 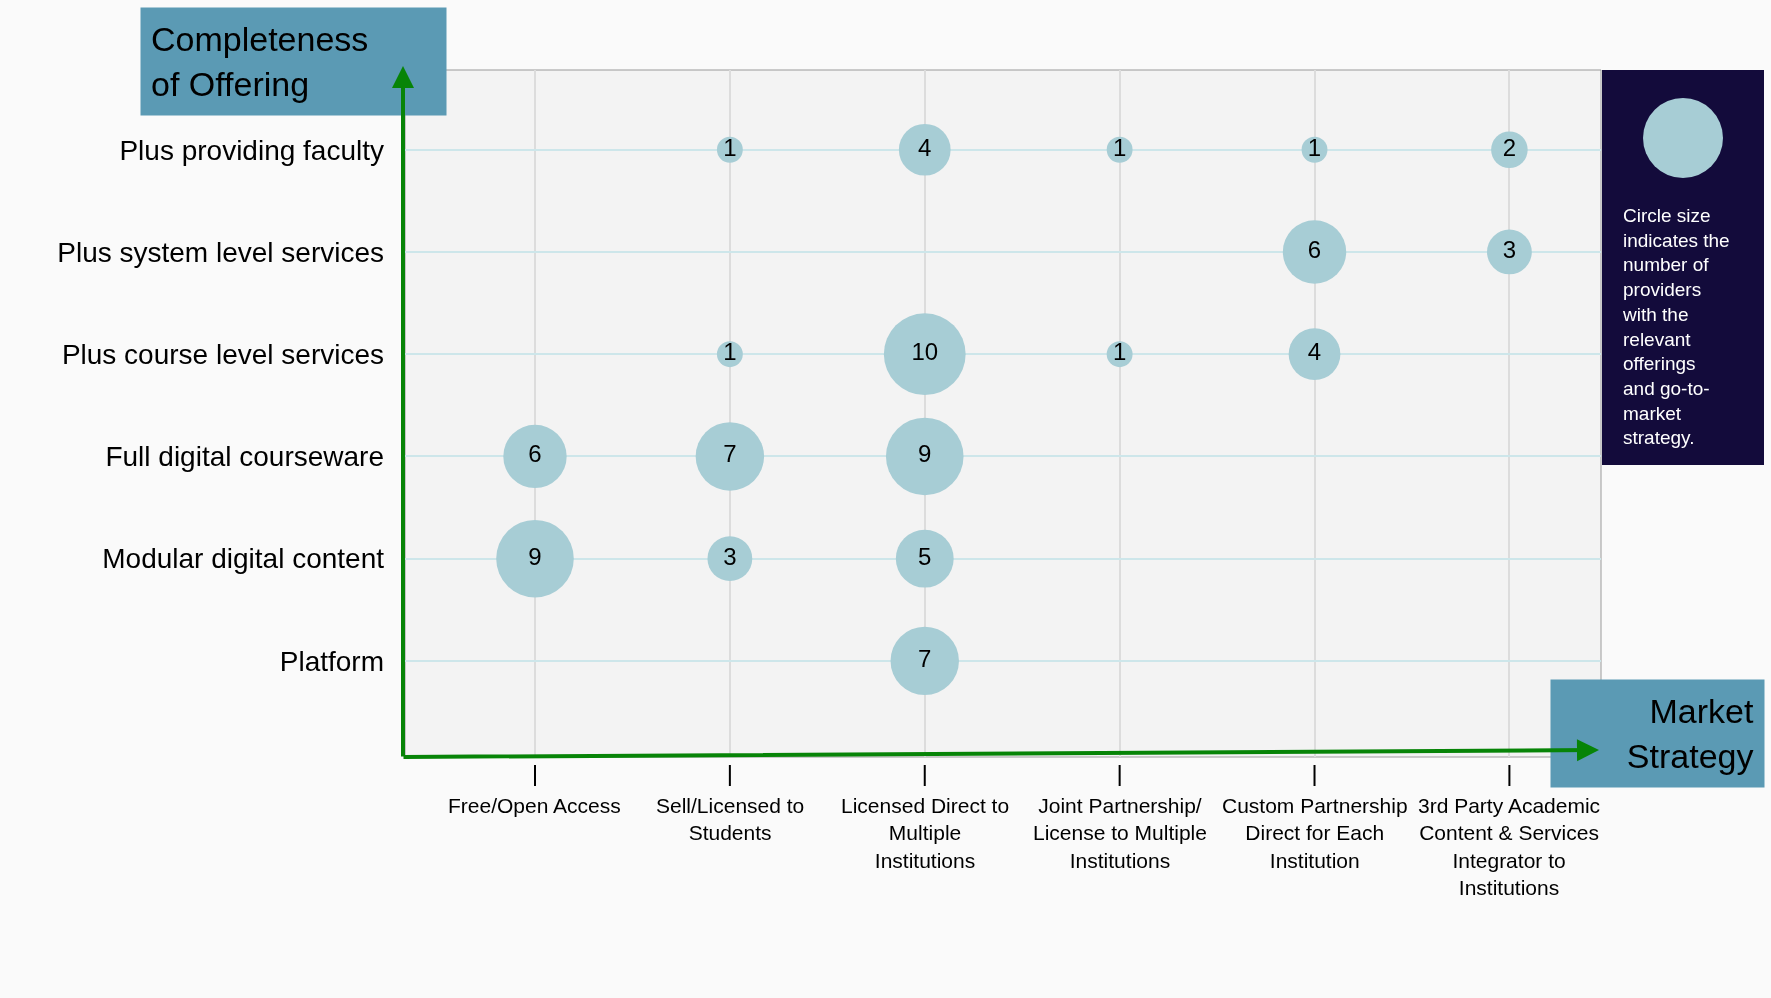 What do you see at coordinates (925, 833) in the screenshot?
I see `x-tick-label: Licensed Direct to Multiple Institutions` at bounding box center [925, 833].